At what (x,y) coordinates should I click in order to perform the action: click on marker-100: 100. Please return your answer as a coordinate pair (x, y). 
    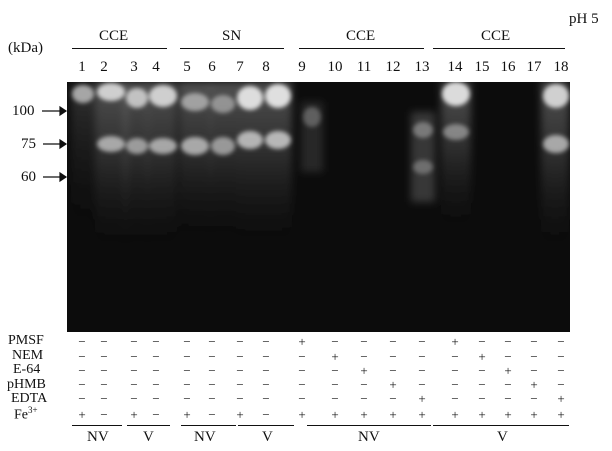
    Looking at the image, I should click on (23, 111).